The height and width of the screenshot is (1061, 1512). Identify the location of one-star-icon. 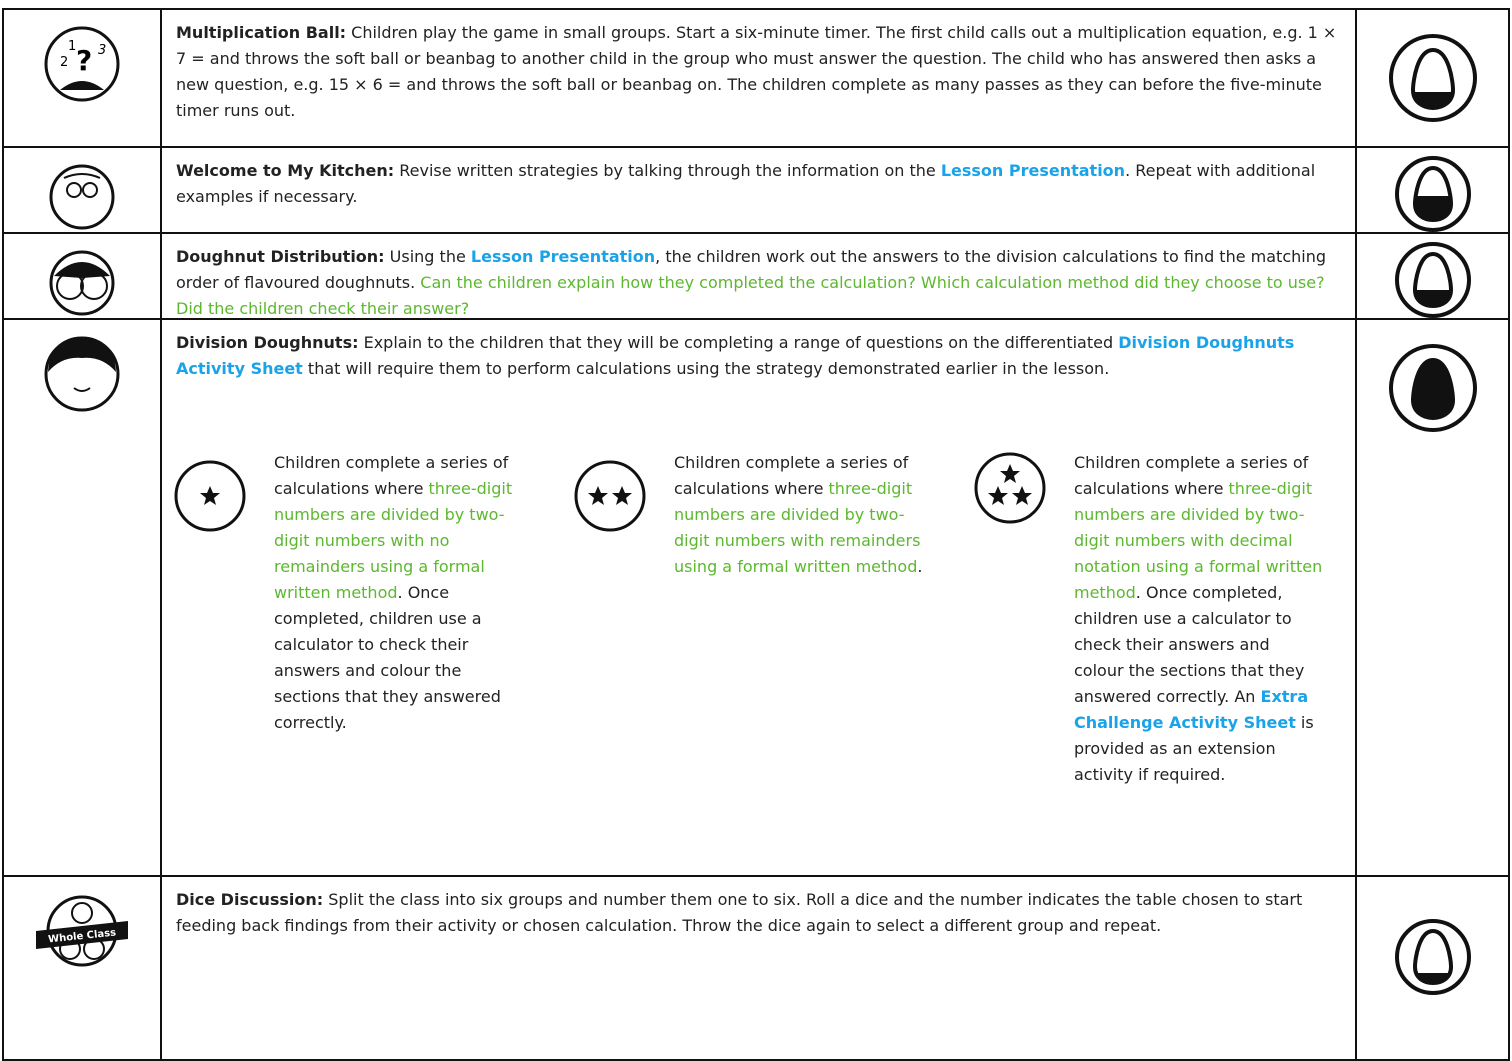
(210, 496).